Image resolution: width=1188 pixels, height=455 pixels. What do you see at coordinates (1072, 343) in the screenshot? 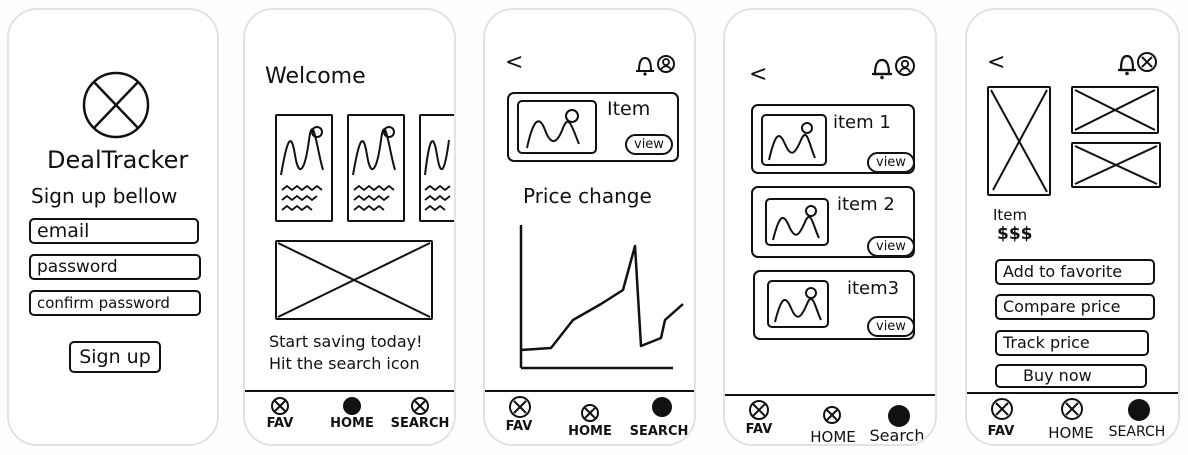
I see `track-price-button: Track price` at bounding box center [1072, 343].